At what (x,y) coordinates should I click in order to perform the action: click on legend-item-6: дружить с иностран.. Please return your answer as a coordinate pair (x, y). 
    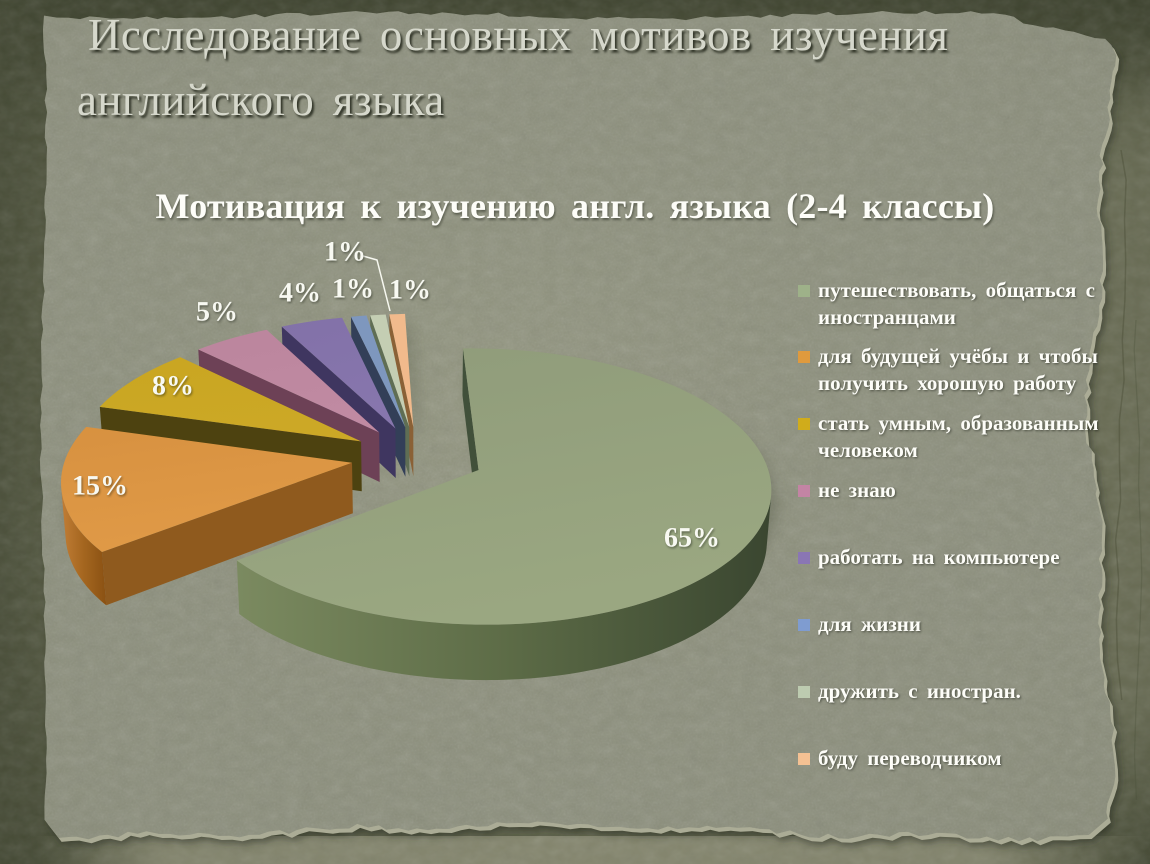
    Looking at the image, I should click on (954, 691).